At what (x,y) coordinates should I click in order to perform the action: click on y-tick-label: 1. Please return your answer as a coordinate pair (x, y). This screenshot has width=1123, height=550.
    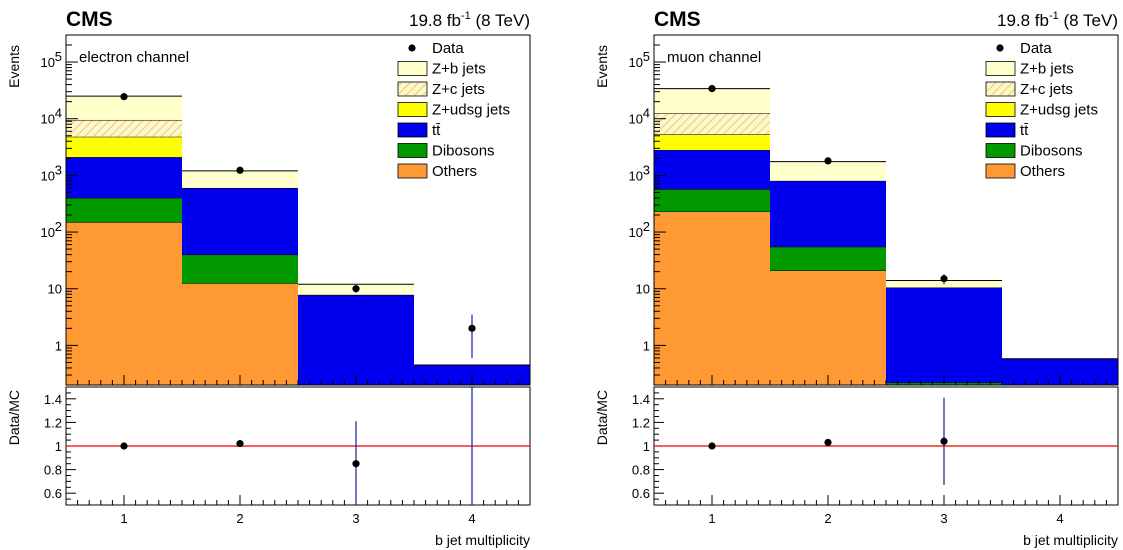
    Looking at the image, I should click on (58, 345).